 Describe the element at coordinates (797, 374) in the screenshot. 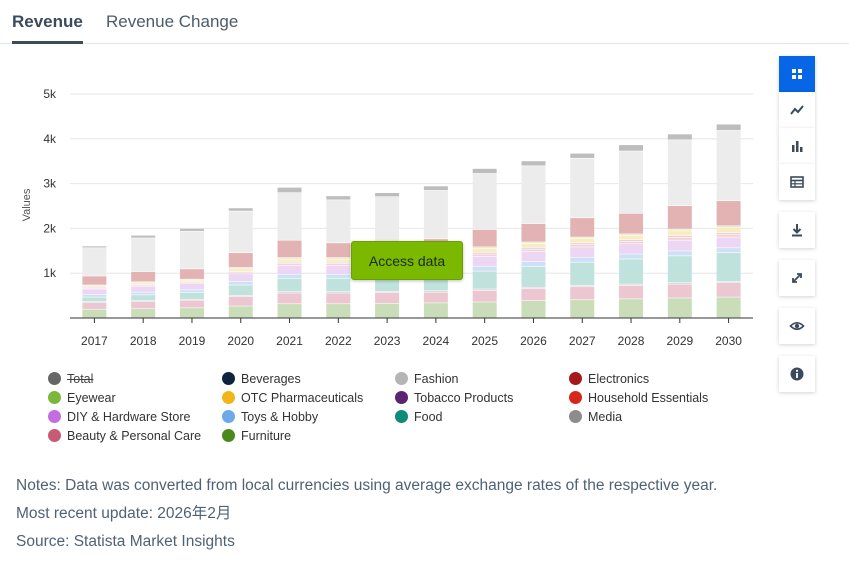

I see `info-button` at that location.